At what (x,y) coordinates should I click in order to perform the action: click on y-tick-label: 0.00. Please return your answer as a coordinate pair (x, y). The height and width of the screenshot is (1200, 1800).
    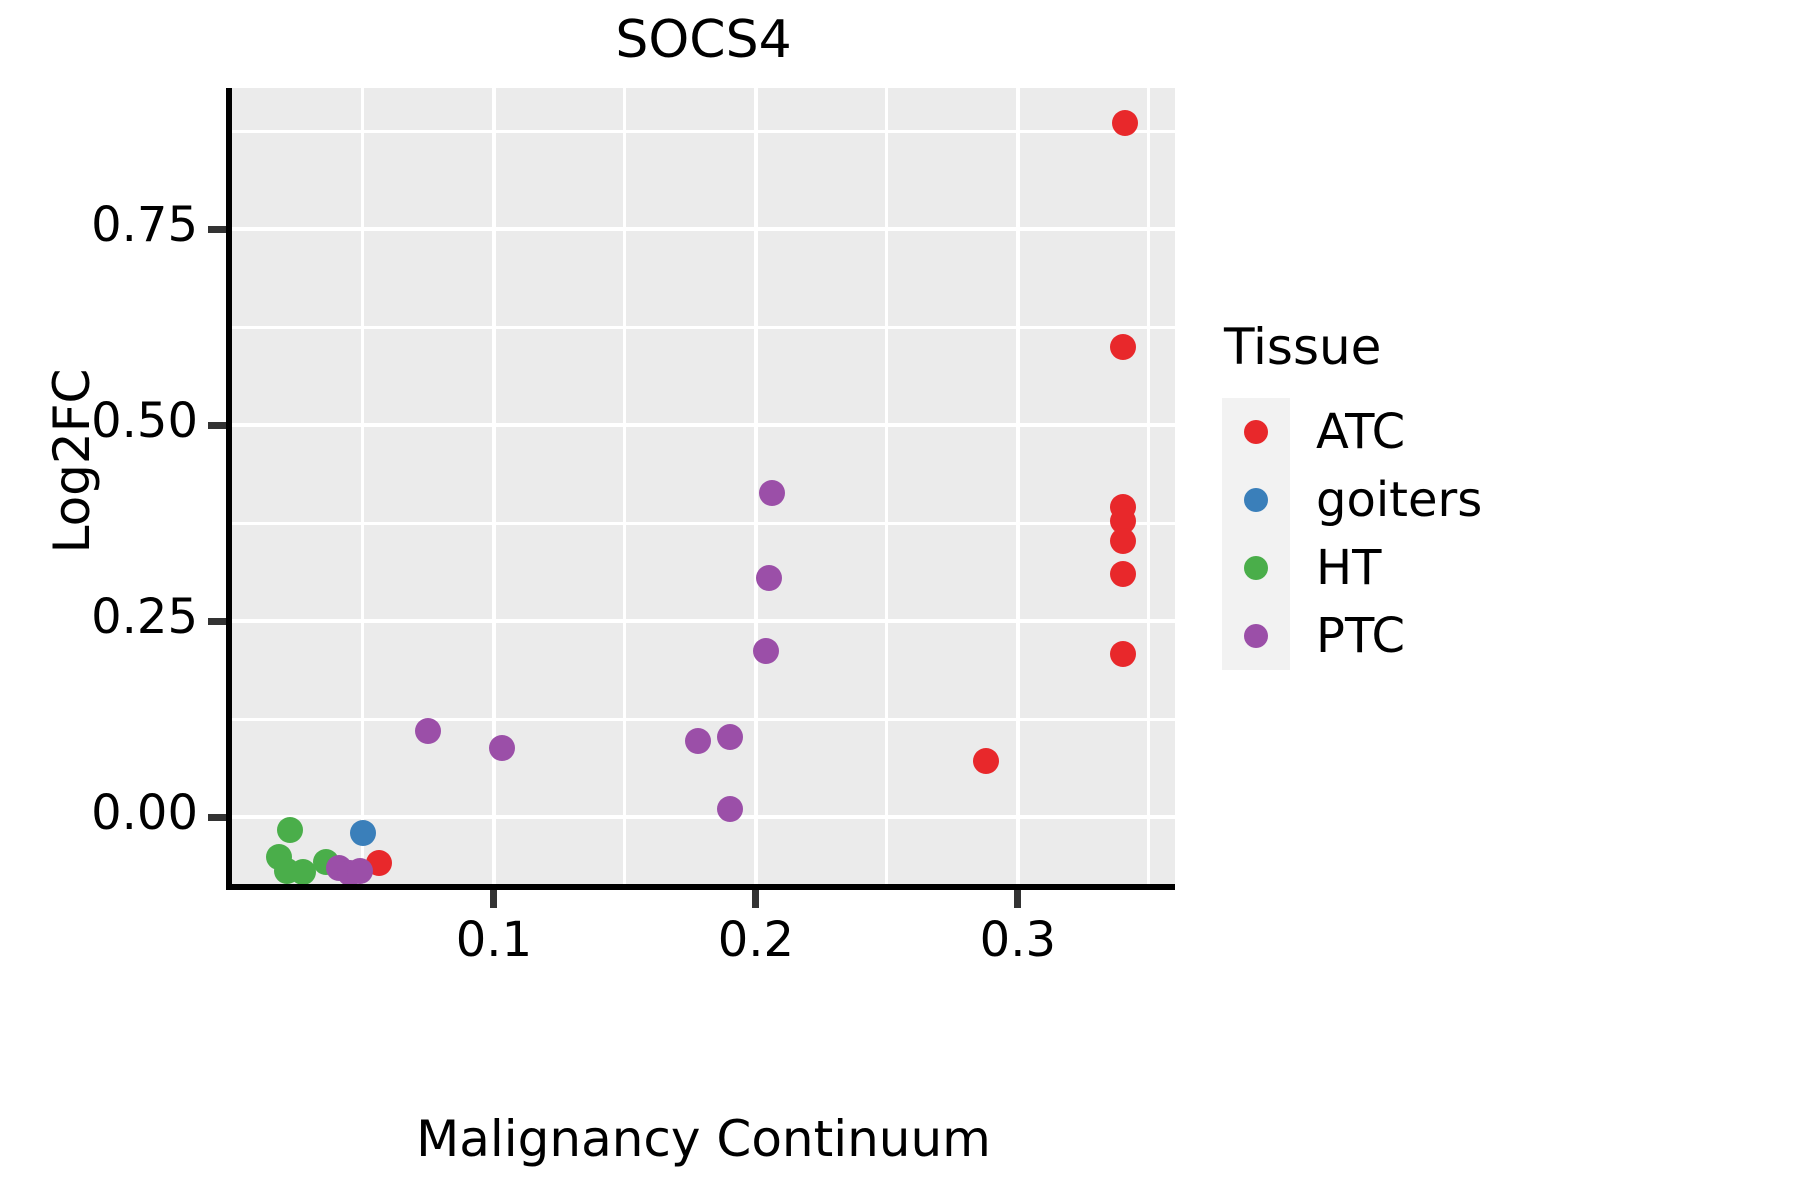
    Looking at the image, I should click on (144, 813).